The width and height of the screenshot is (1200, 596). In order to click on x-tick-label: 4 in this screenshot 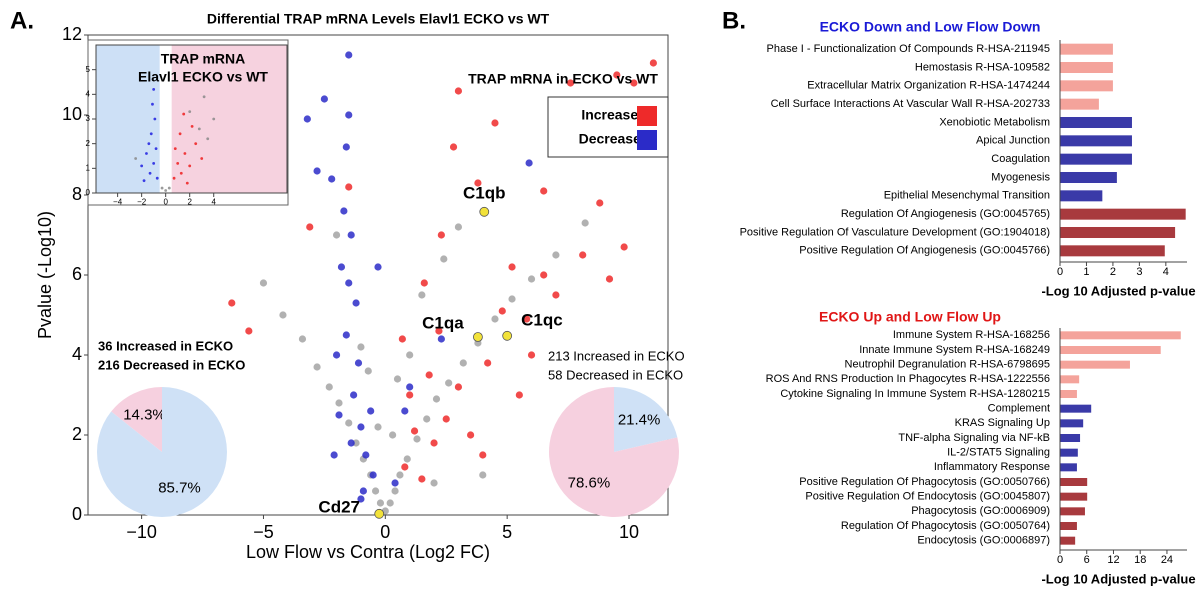, I will do `click(1166, 272)`.